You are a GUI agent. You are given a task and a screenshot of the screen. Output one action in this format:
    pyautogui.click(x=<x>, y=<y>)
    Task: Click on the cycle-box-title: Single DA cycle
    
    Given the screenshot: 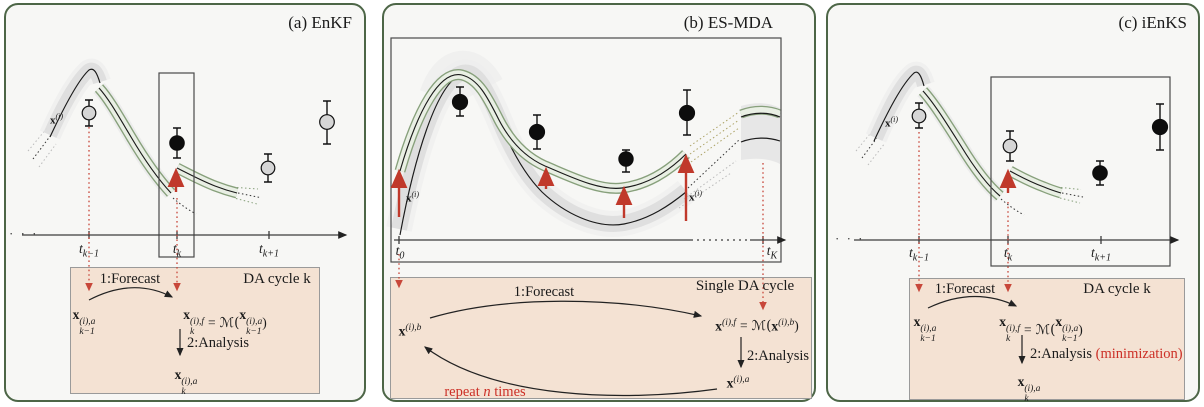 What is the action you would take?
    pyautogui.click(x=745, y=286)
    